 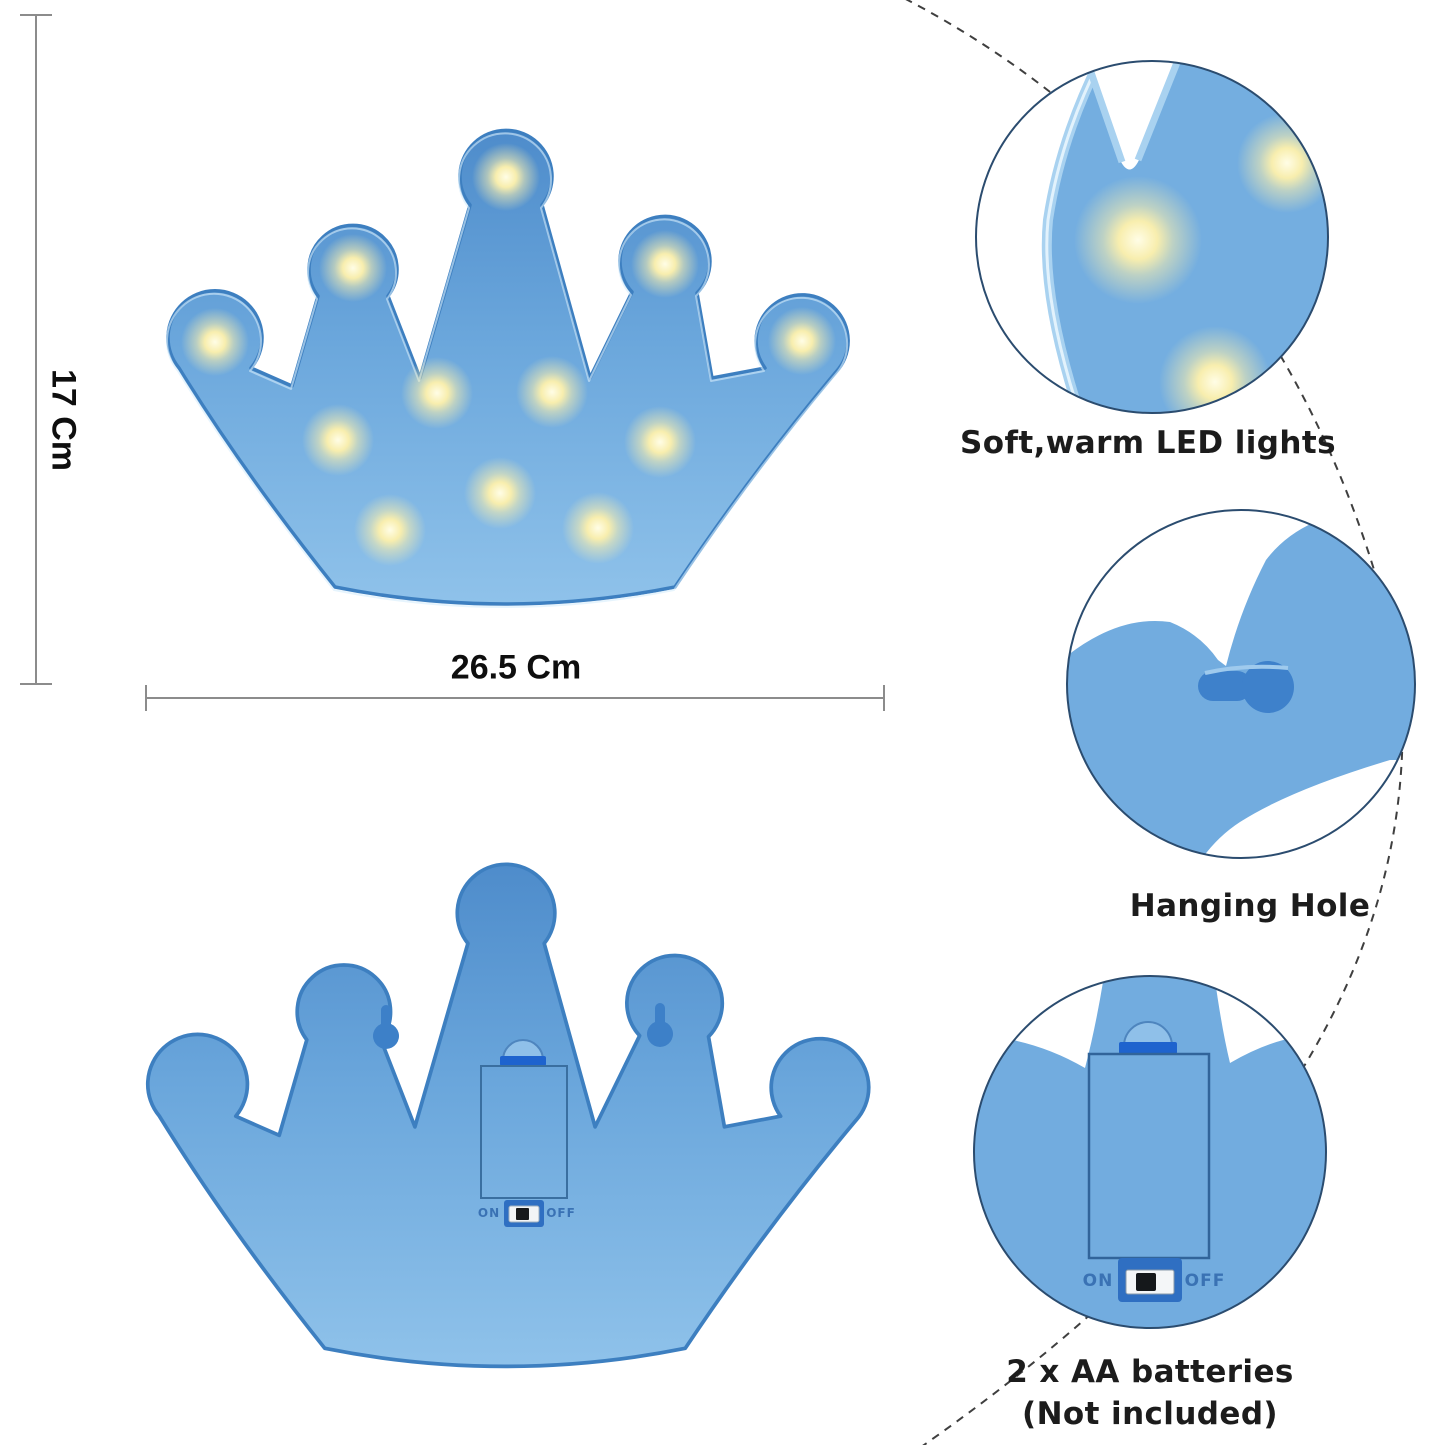 I want to click on callout-led-glow-bottom, so click(x=1215, y=369).